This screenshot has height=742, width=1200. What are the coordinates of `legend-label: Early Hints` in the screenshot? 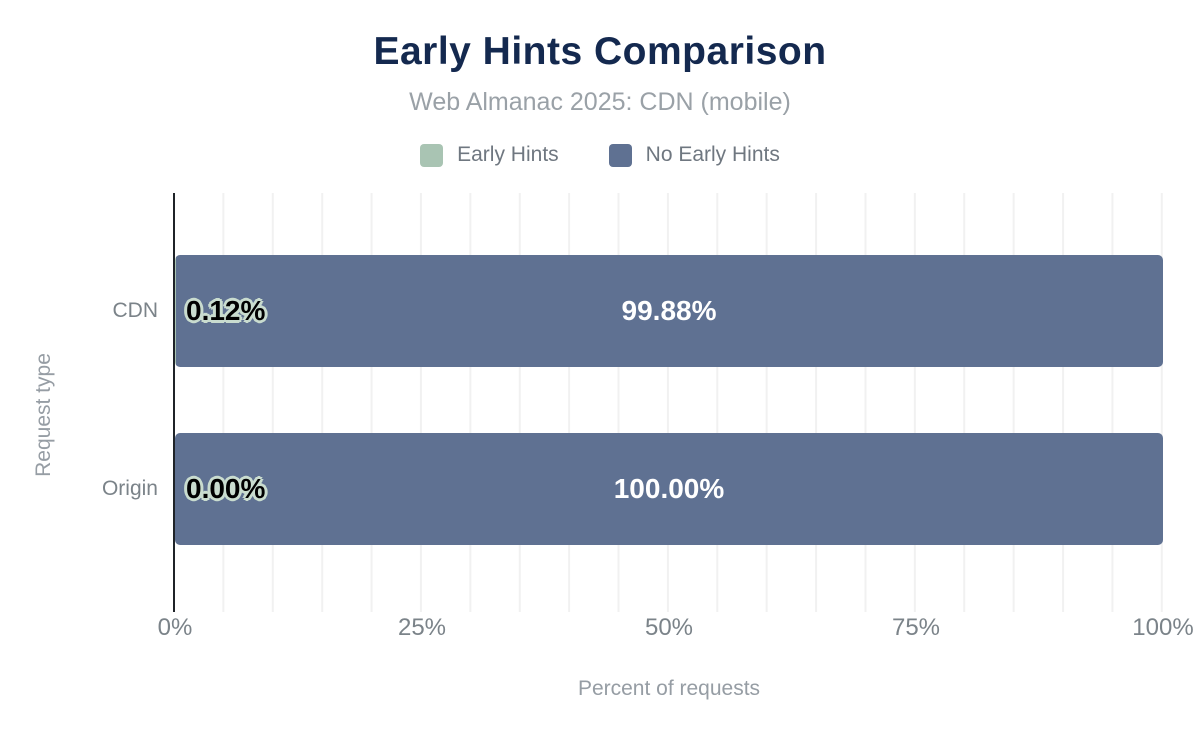 It's located at (508, 154).